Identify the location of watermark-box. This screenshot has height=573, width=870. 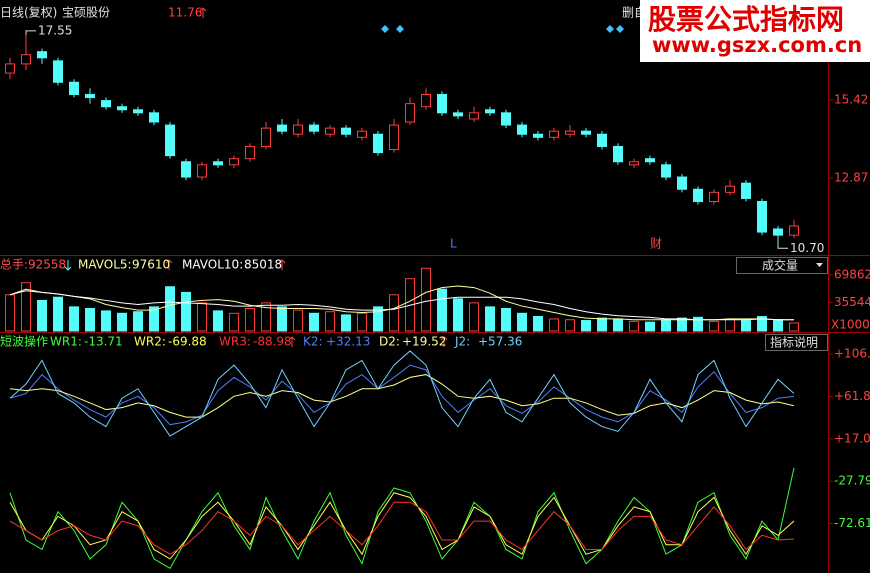
(755, 31).